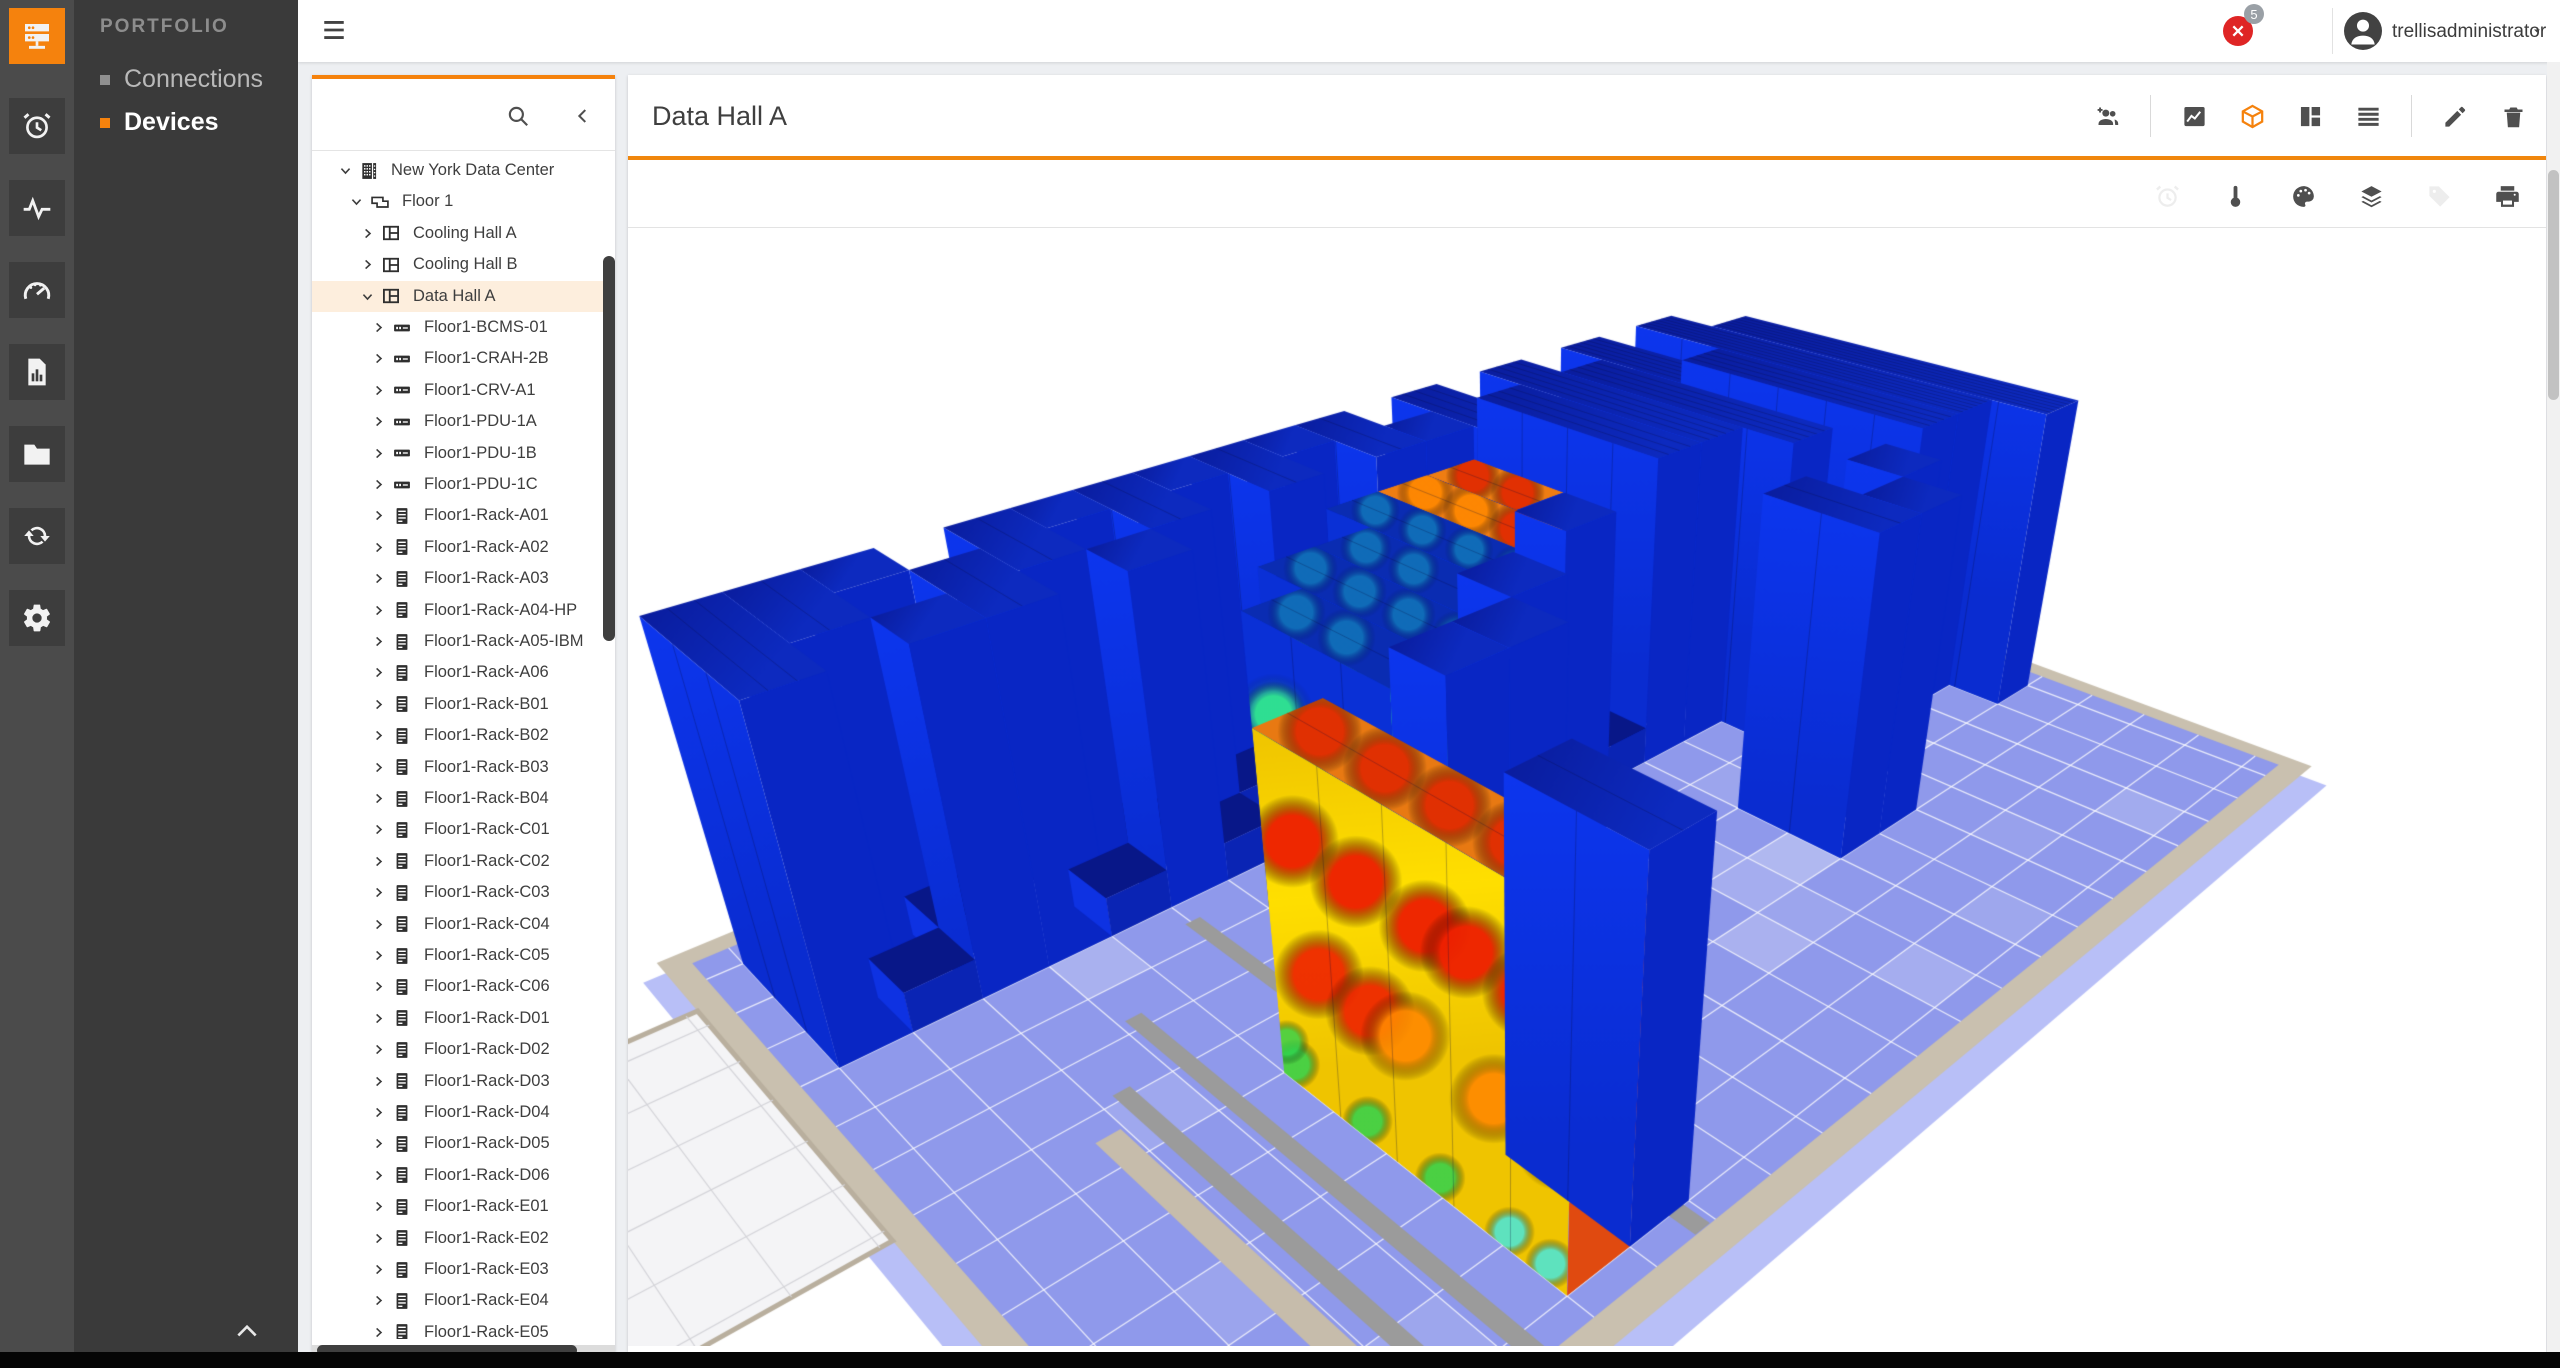 The width and height of the screenshot is (2560, 1368). What do you see at coordinates (2553, 715) in the screenshot?
I see `page-scrollbar-track` at bounding box center [2553, 715].